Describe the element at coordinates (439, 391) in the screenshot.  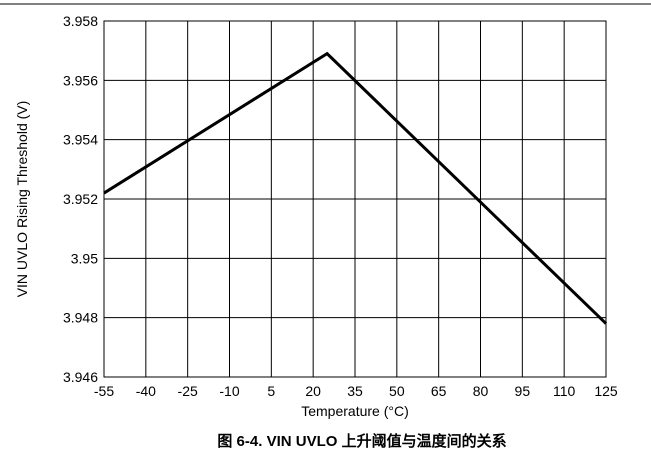
I see `x-tick-label: 65` at that location.